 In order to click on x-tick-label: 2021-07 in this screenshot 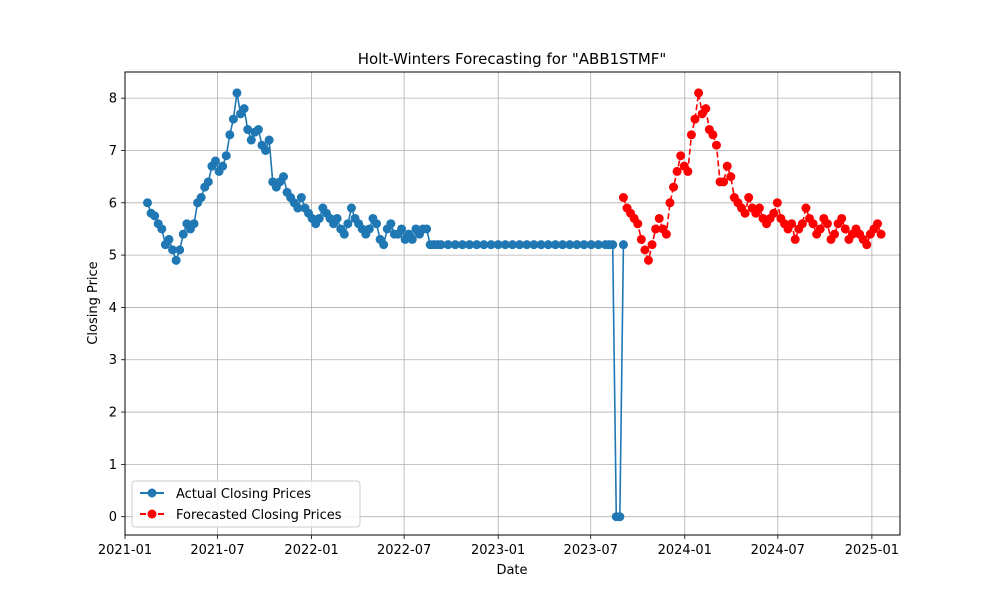, I will do `click(217, 550)`.